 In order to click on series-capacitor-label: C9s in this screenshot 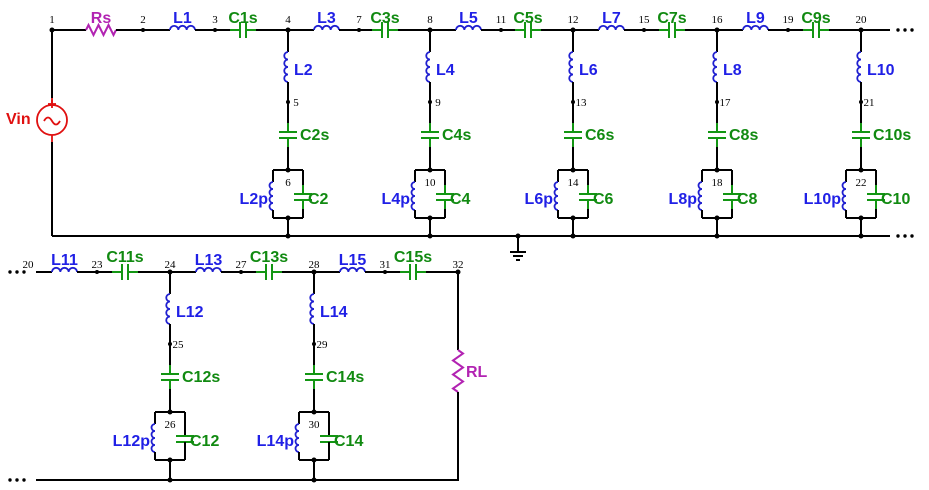, I will do `click(815, 18)`.